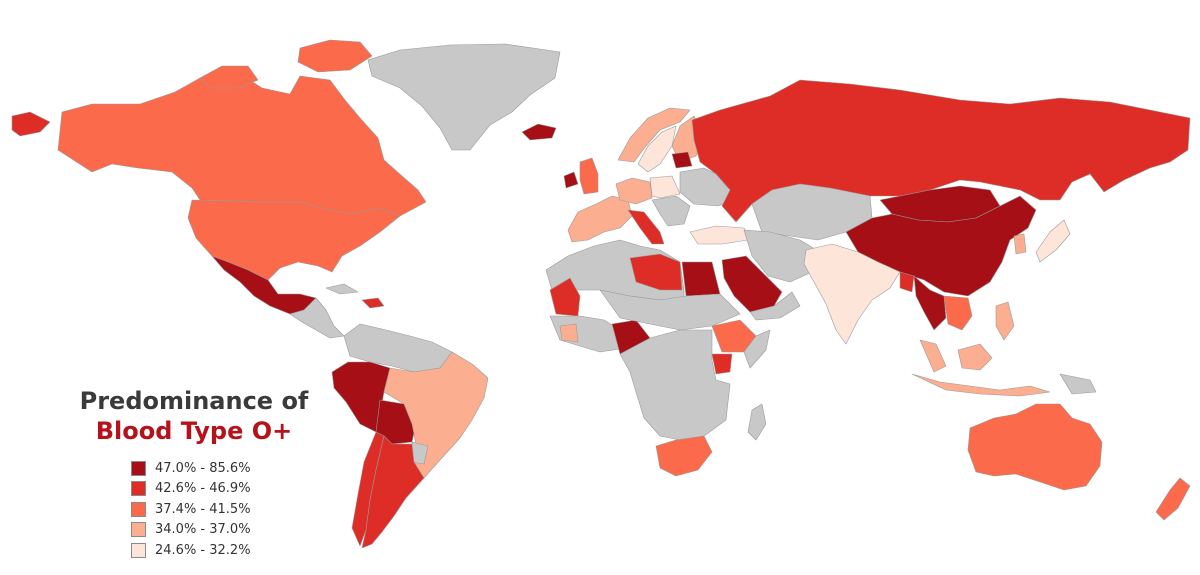 The height and width of the screenshot is (575, 1200). What do you see at coordinates (657, 149) in the screenshot?
I see `sweden` at bounding box center [657, 149].